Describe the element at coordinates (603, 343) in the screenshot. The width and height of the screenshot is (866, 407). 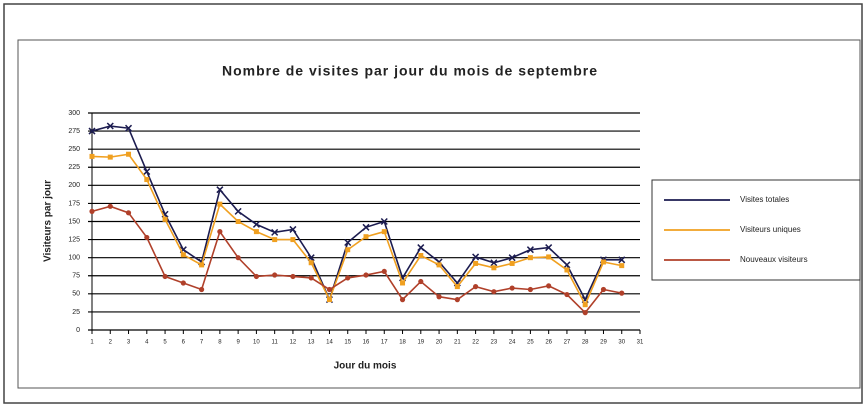
I see `x-tick-label: 29` at that location.